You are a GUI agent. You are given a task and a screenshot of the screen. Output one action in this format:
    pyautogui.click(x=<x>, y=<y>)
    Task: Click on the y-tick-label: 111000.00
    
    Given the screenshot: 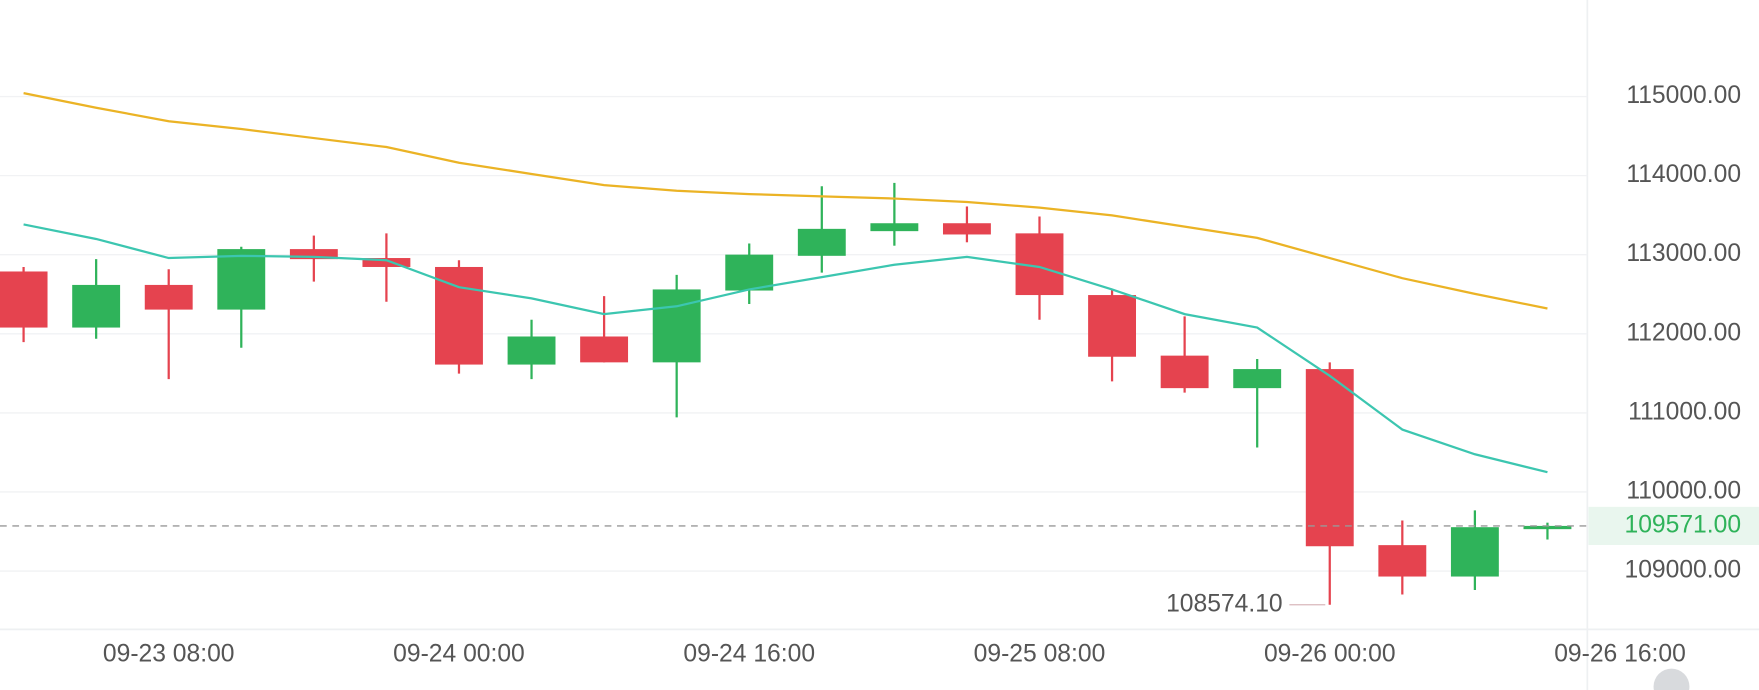 What is the action you would take?
    pyautogui.click(x=1684, y=411)
    